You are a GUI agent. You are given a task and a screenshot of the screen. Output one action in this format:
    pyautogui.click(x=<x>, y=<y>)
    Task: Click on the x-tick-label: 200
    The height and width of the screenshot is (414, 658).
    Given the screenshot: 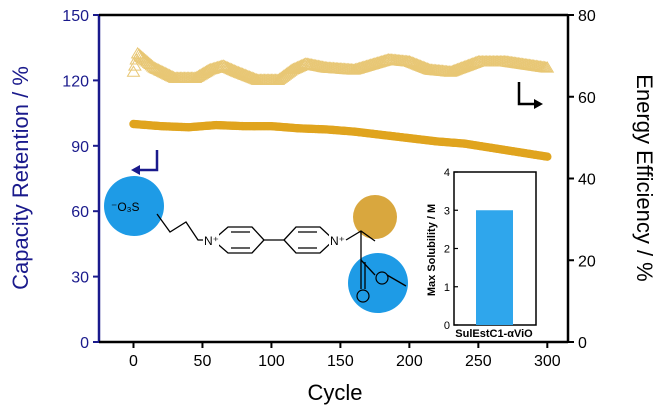 What is the action you would take?
    pyautogui.click(x=409, y=361)
    